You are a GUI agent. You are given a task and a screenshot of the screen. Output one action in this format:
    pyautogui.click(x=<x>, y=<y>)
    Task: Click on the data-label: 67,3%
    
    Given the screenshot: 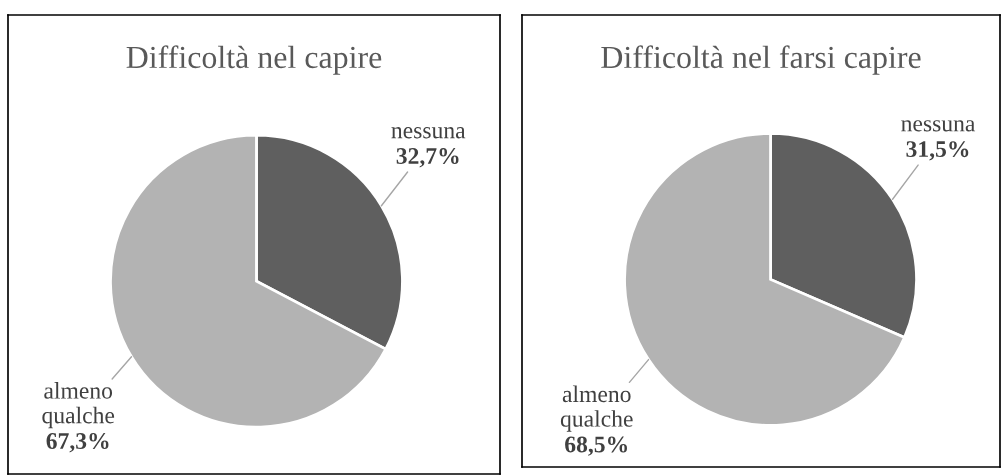 What is the action you would take?
    pyautogui.click(x=77, y=443)
    